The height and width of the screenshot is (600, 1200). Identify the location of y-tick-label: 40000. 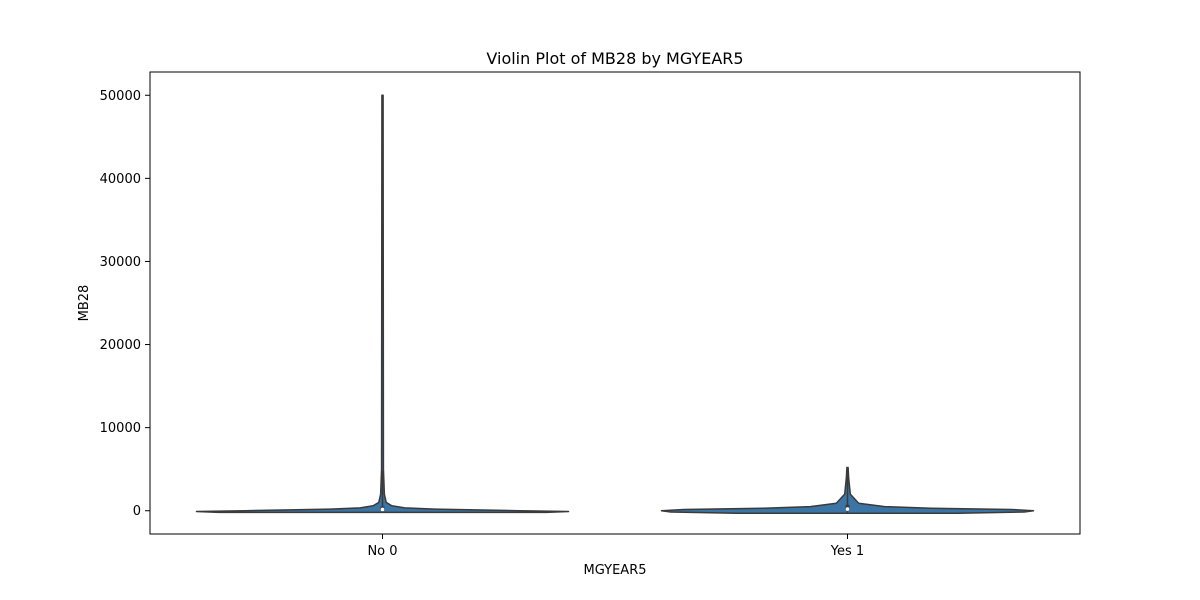
(120, 179).